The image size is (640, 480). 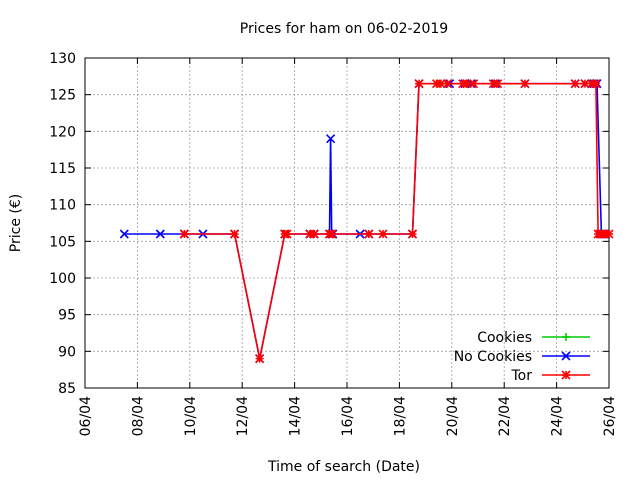 What do you see at coordinates (67, 352) in the screenshot?
I see `y-tick-label: 90` at bounding box center [67, 352].